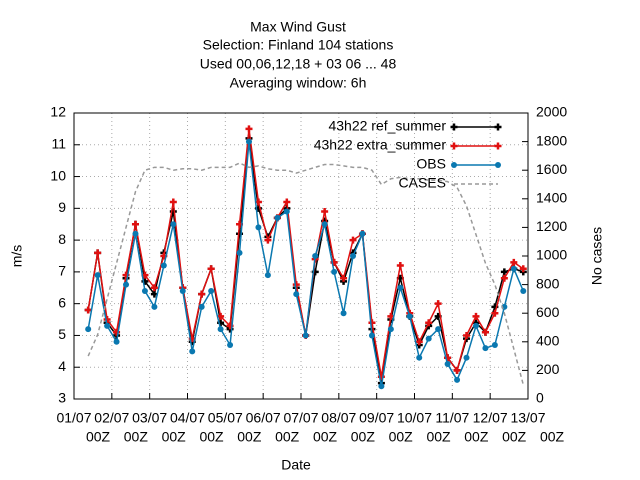 The height and width of the screenshot is (480, 640). I want to click on y2-tick-label: 1800, so click(551, 140).